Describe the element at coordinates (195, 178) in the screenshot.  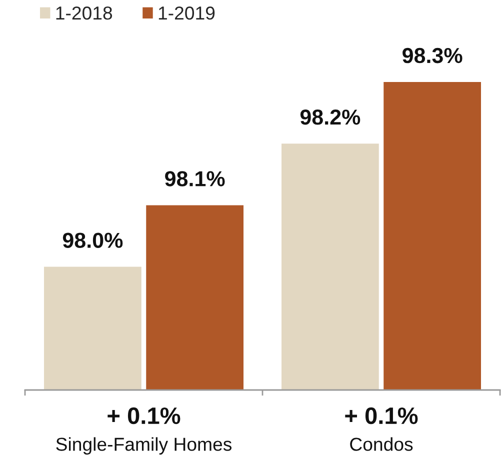
I see `data-label: 98.1%` at that location.